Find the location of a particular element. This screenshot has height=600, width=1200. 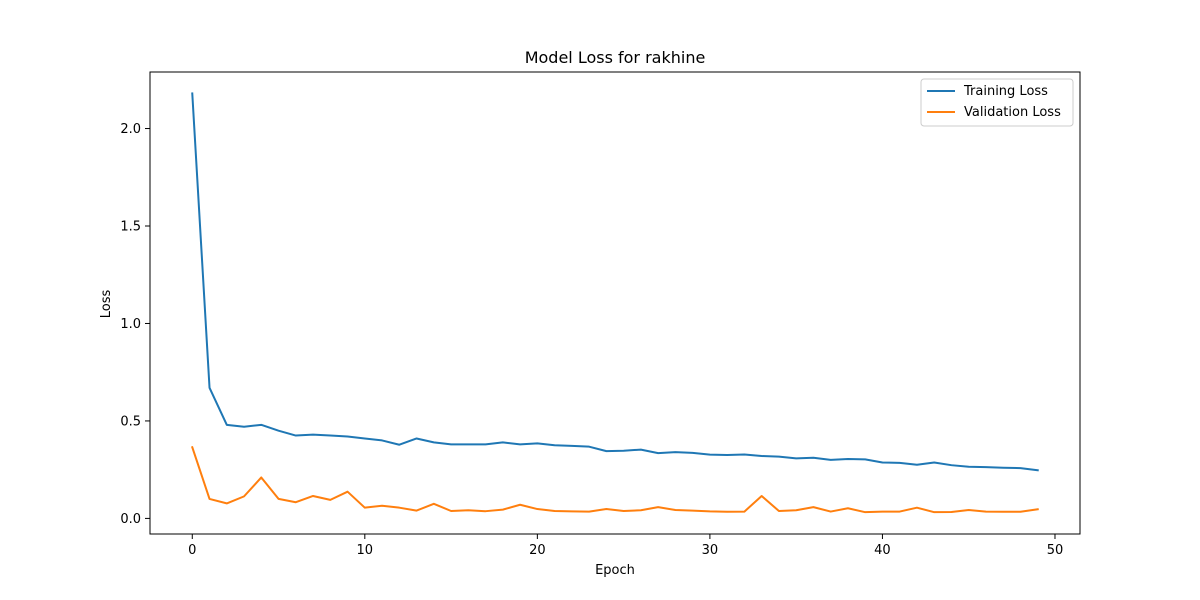

y-tick-label: 0.0 is located at coordinates (130, 519).